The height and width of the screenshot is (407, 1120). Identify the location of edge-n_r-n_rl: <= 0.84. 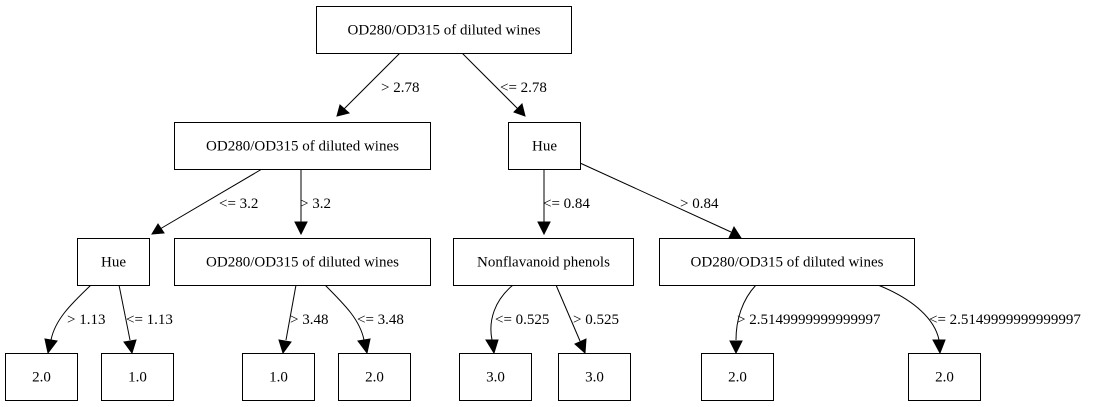
(563, 202).